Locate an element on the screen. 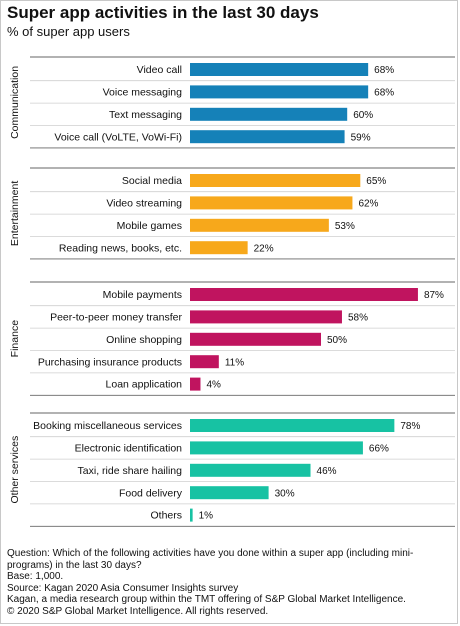  bar-taxi-ride-share-hailing is located at coordinates (250, 470).